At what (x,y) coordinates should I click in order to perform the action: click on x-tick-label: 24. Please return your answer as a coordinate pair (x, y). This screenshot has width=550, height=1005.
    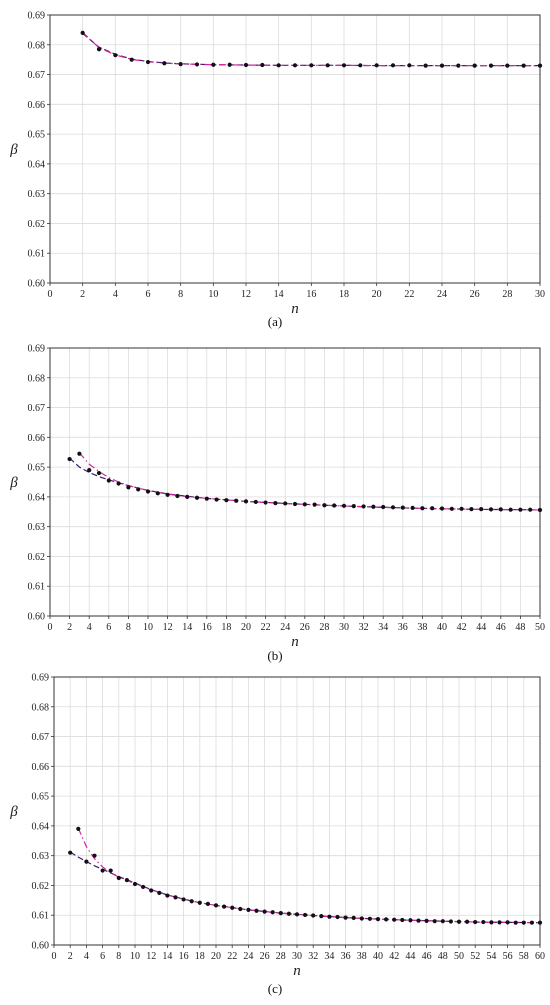
    Looking at the image, I should click on (285, 627).